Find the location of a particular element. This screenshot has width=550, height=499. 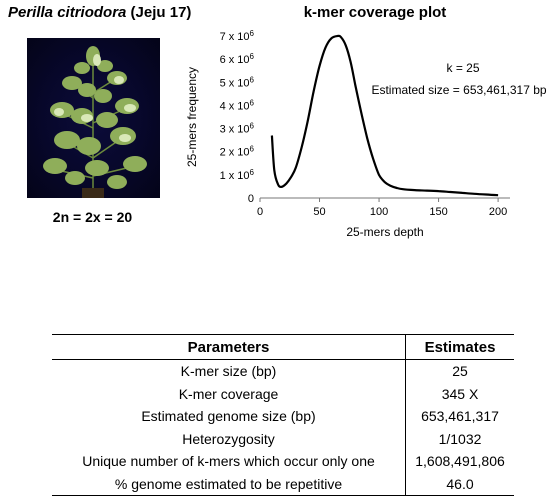

y-tick-label: 2 x 10⁶ is located at coordinates (237, 151).